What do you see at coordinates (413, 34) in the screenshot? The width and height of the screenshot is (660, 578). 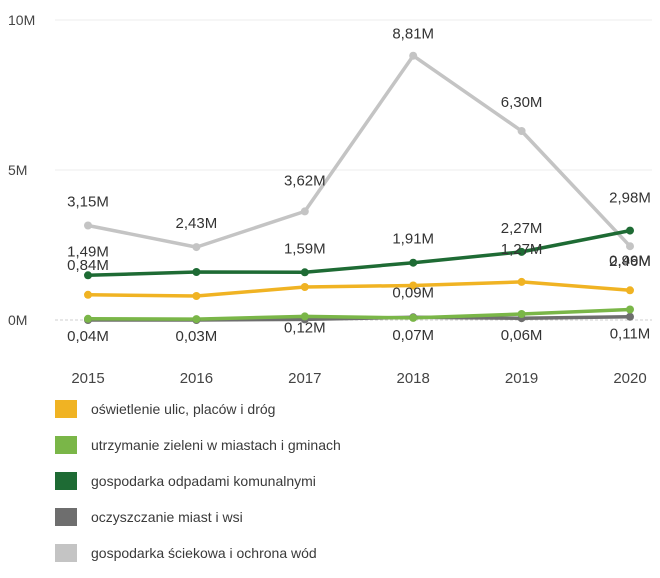 I see `data-label: 8,81M` at bounding box center [413, 34].